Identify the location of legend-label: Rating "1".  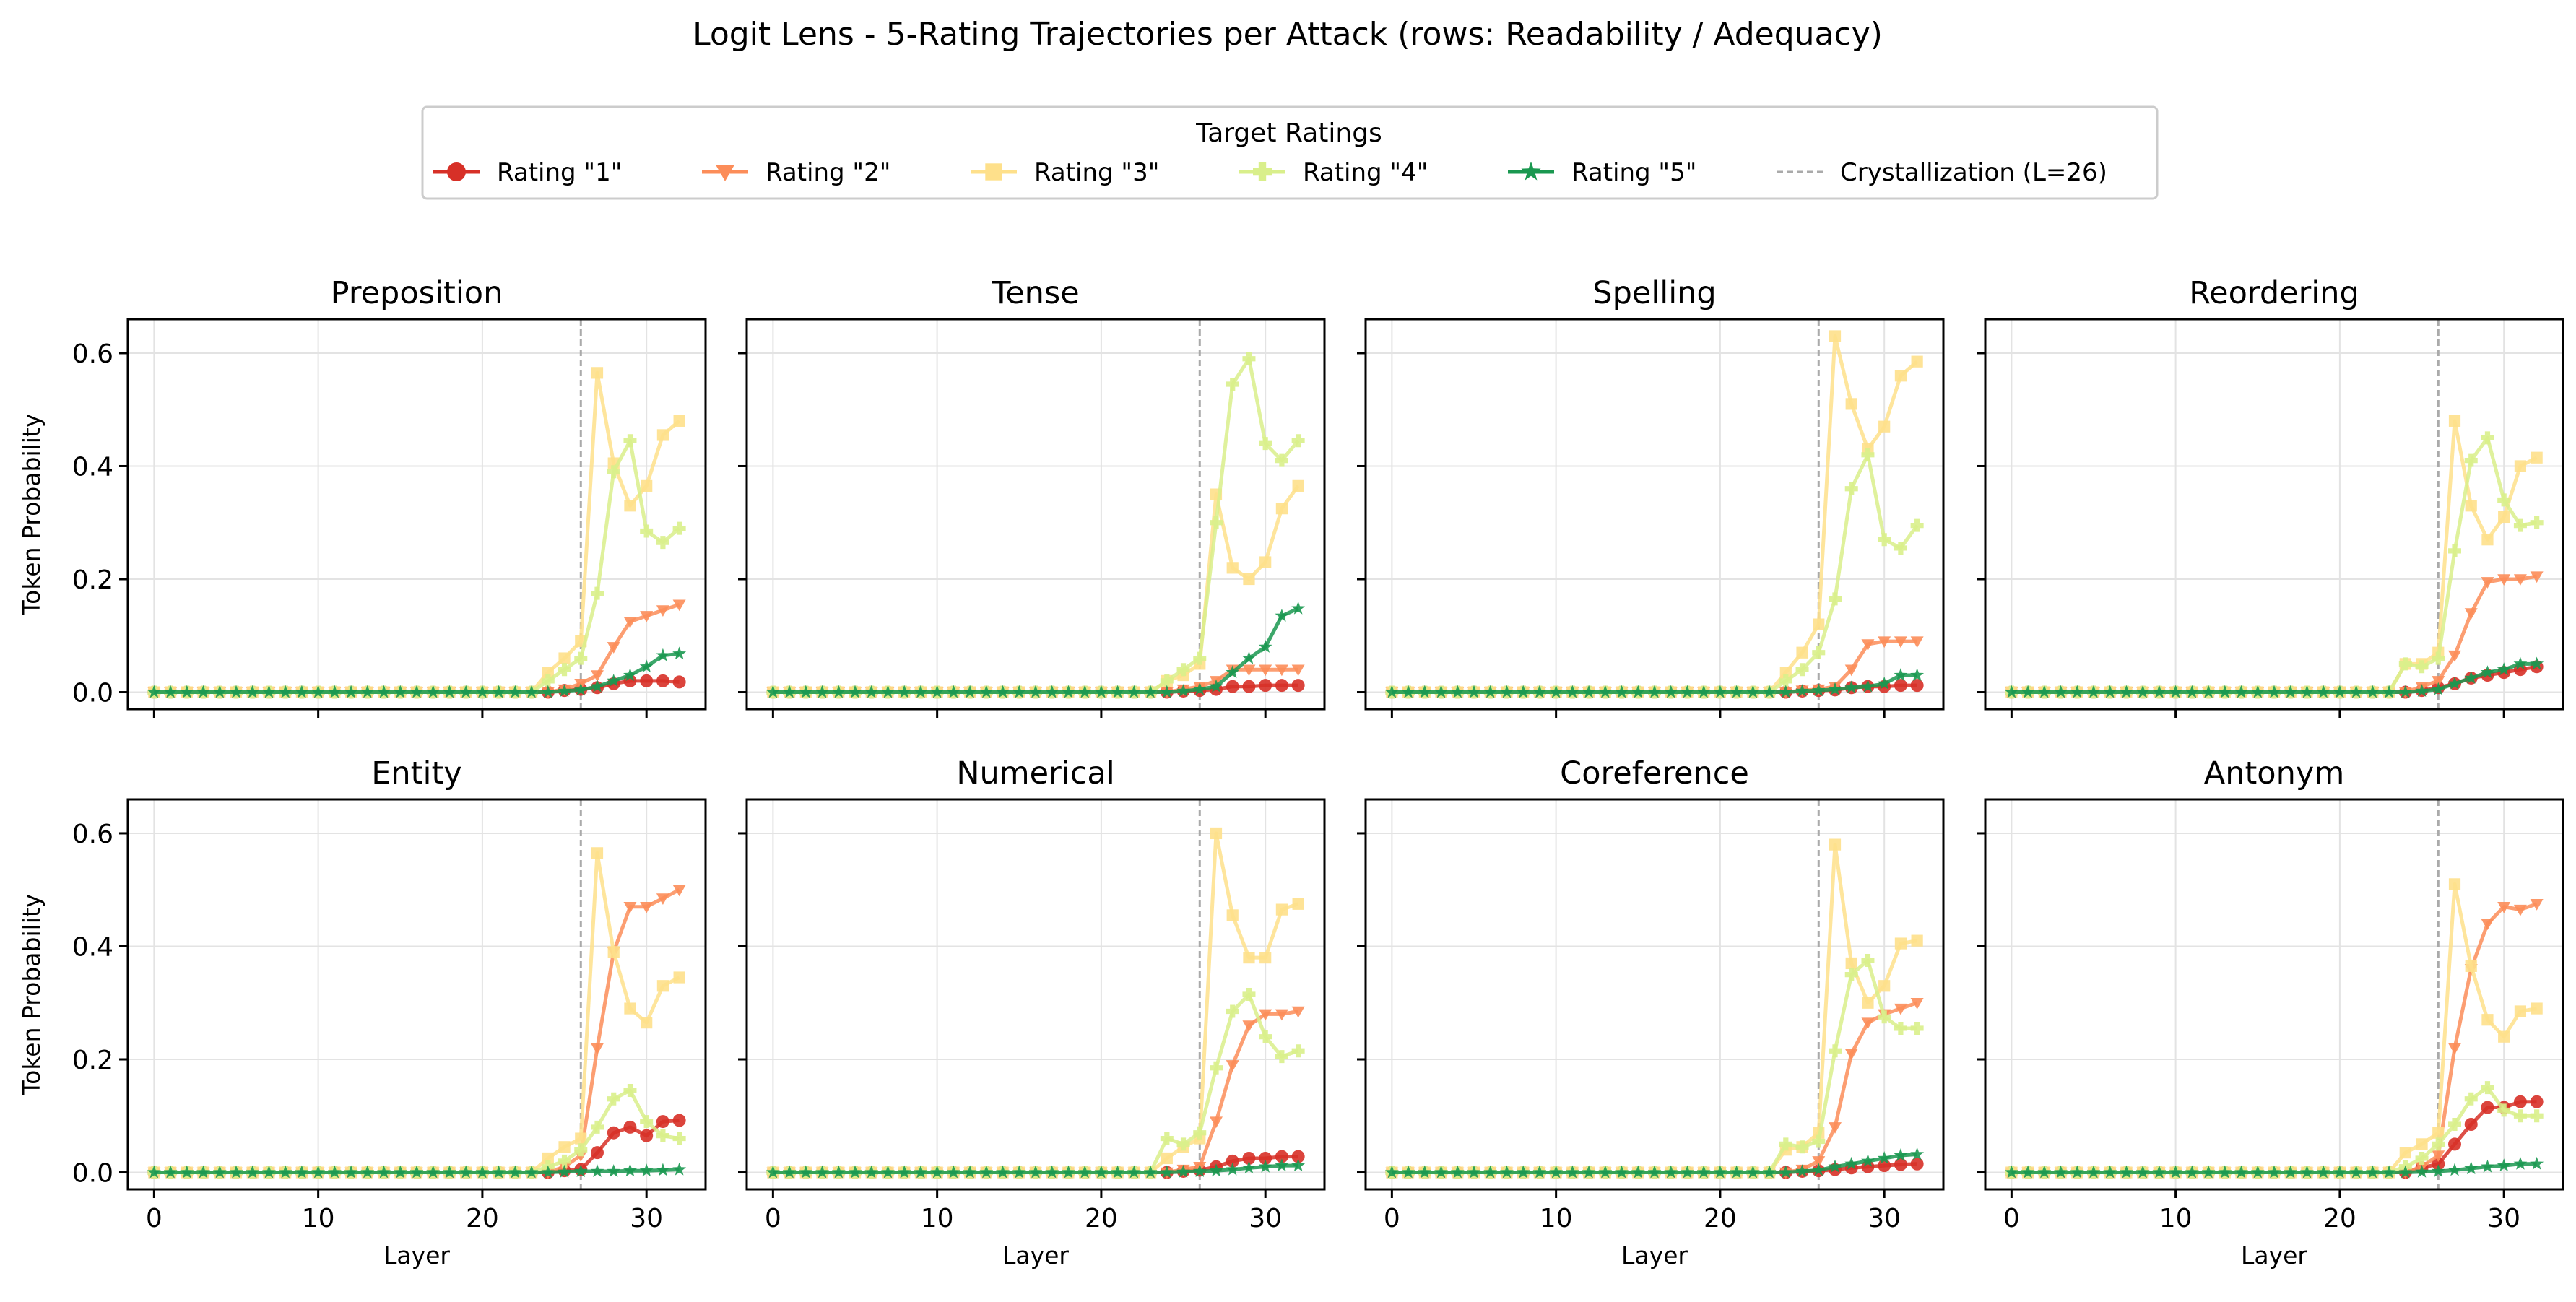
(559, 172).